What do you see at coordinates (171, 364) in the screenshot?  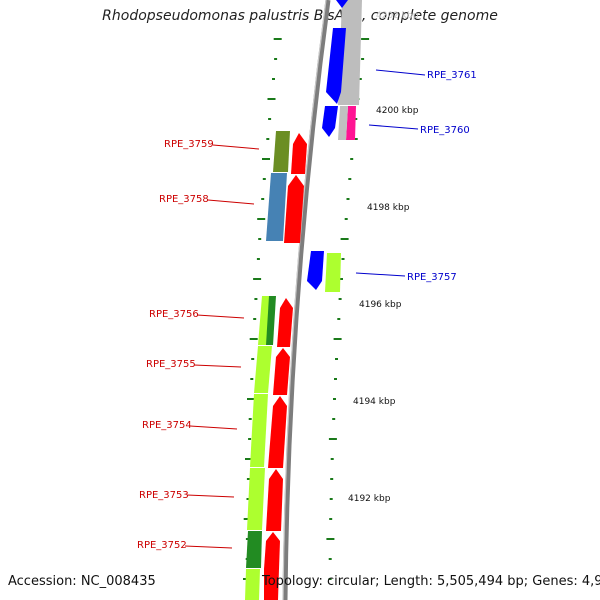 I see `label-rpe-3755: RPE_3755` at bounding box center [171, 364].